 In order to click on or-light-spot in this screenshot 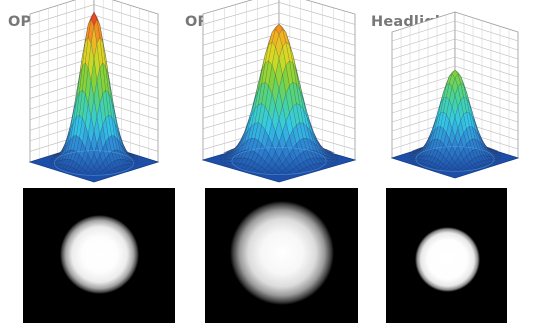, I will do `click(282, 253)`.